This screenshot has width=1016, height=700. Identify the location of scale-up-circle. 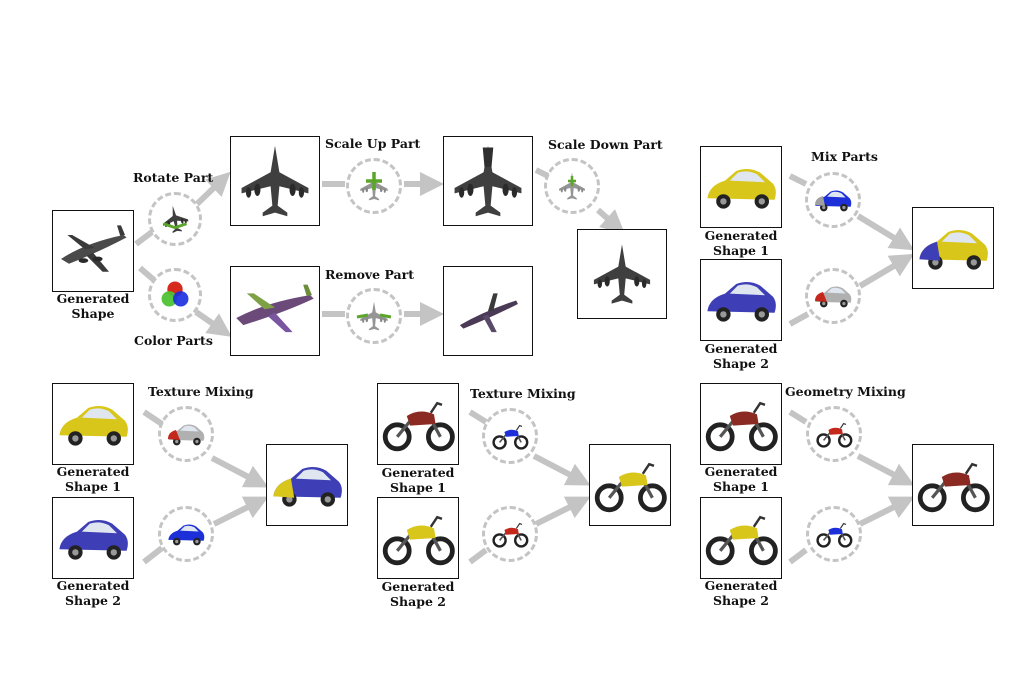
(374, 186).